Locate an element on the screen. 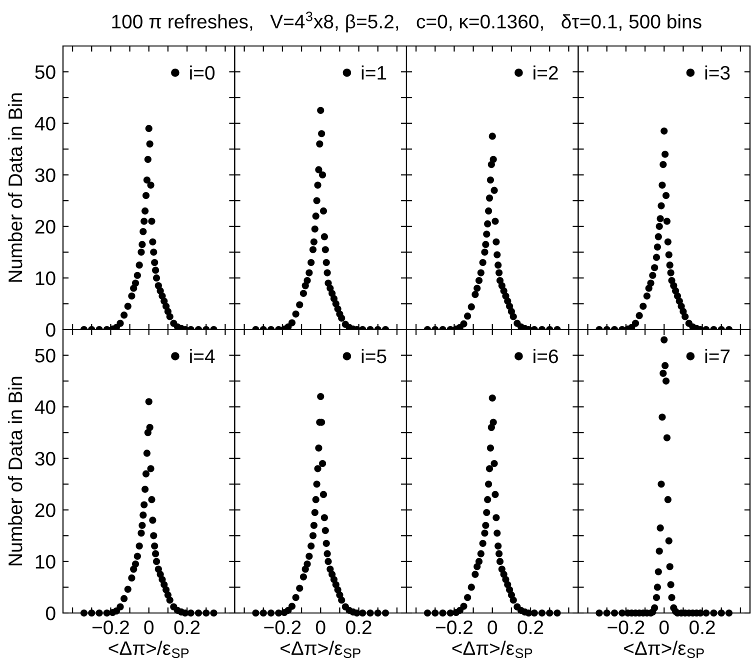 This screenshot has height=669, width=754. legend-label: i=4 is located at coordinates (202, 356).